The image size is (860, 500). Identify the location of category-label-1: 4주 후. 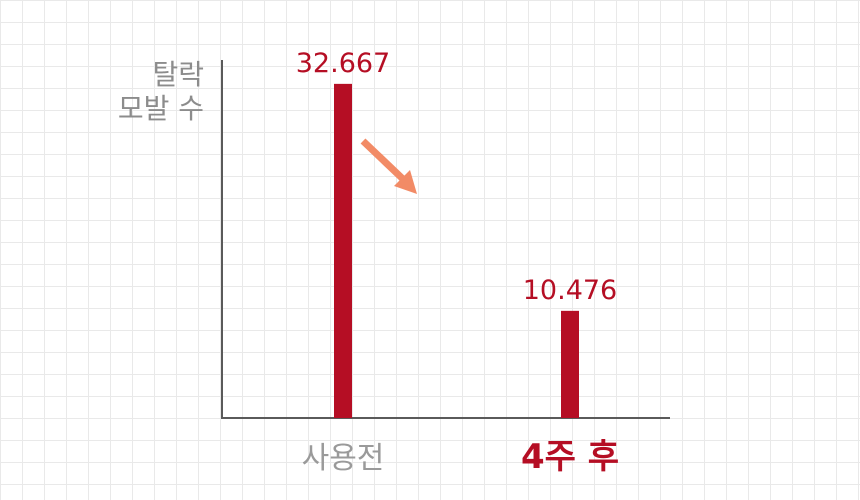
(570, 457).